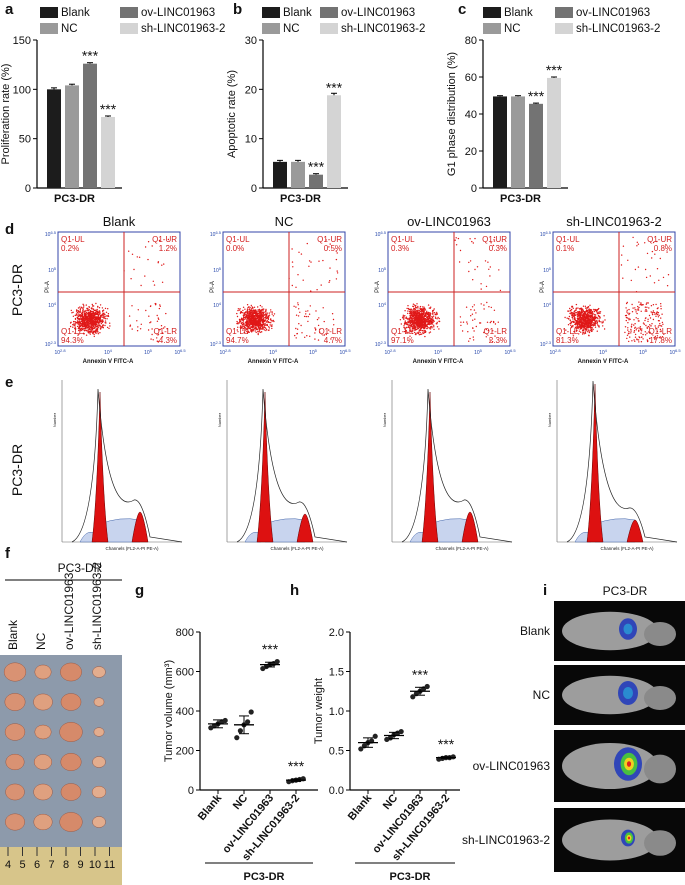 The width and height of the screenshot is (685, 885). What do you see at coordinates (251, 41) in the screenshot?
I see `y-tick-label: 30` at bounding box center [251, 41].